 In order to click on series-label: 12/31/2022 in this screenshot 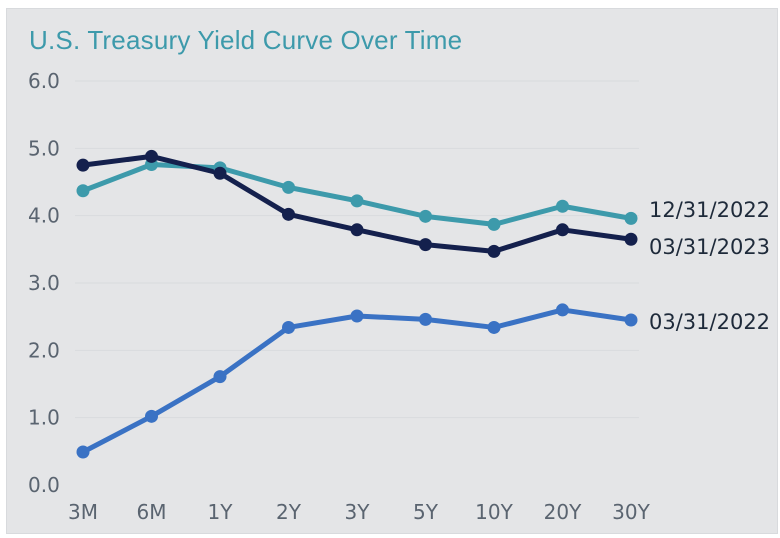, I will do `click(709, 210)`.